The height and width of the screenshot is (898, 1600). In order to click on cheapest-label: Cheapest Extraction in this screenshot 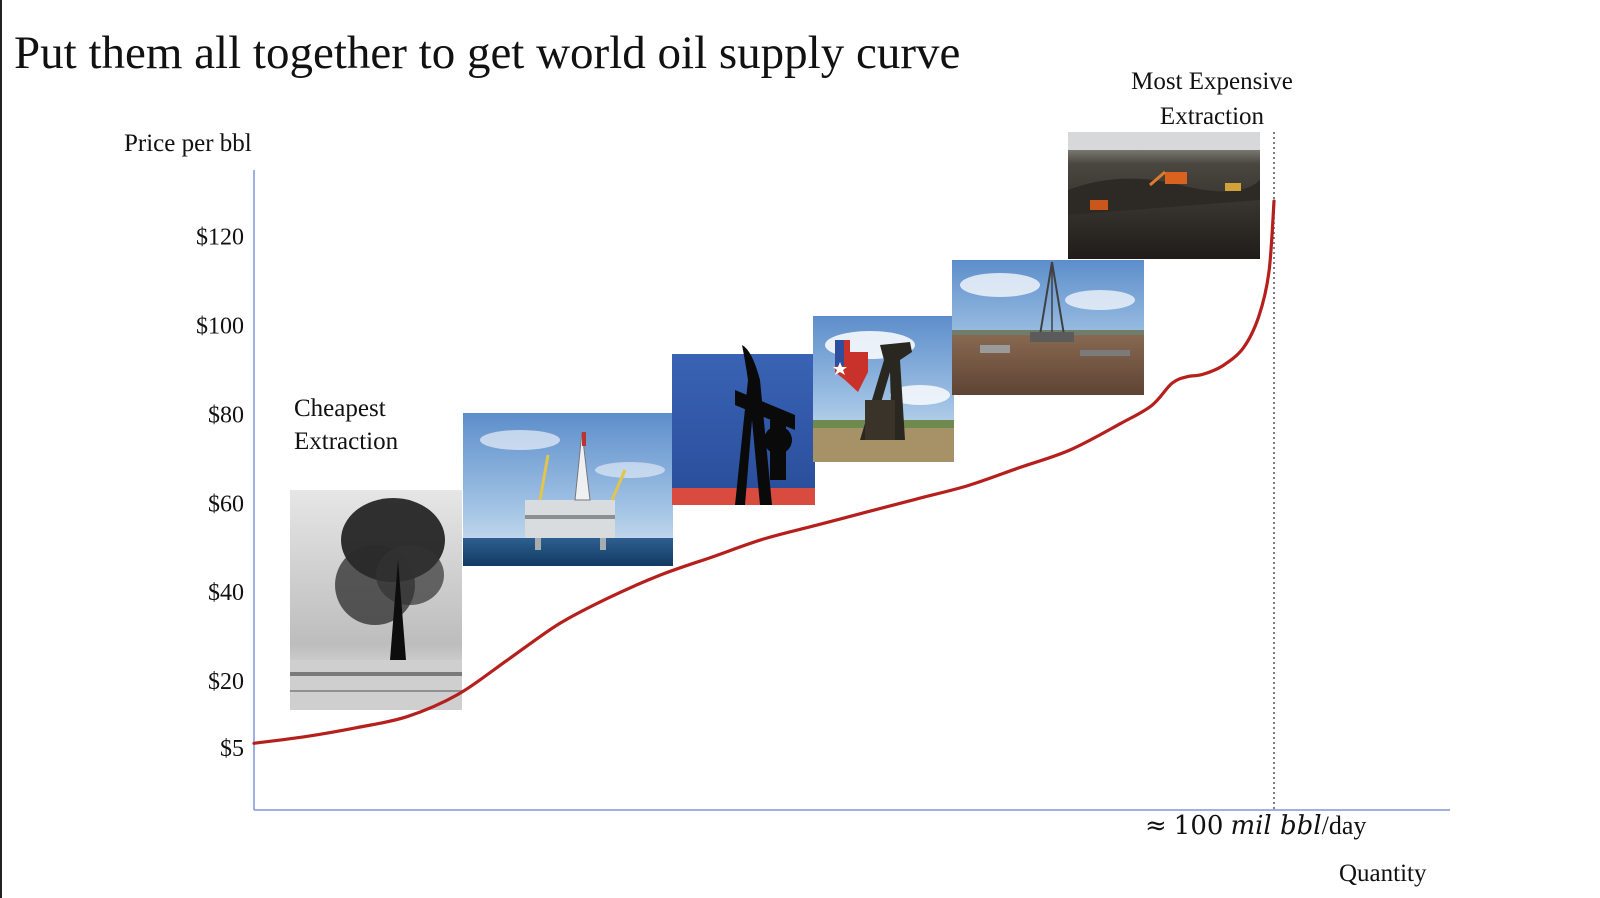, I will do `click(346, 425)`.